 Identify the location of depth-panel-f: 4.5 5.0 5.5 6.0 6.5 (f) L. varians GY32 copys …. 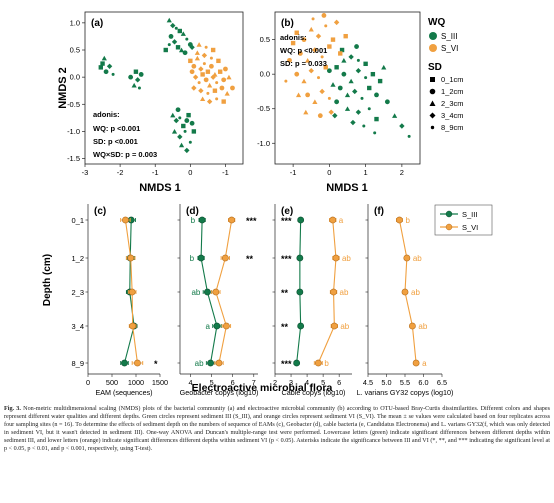
(405, 300).